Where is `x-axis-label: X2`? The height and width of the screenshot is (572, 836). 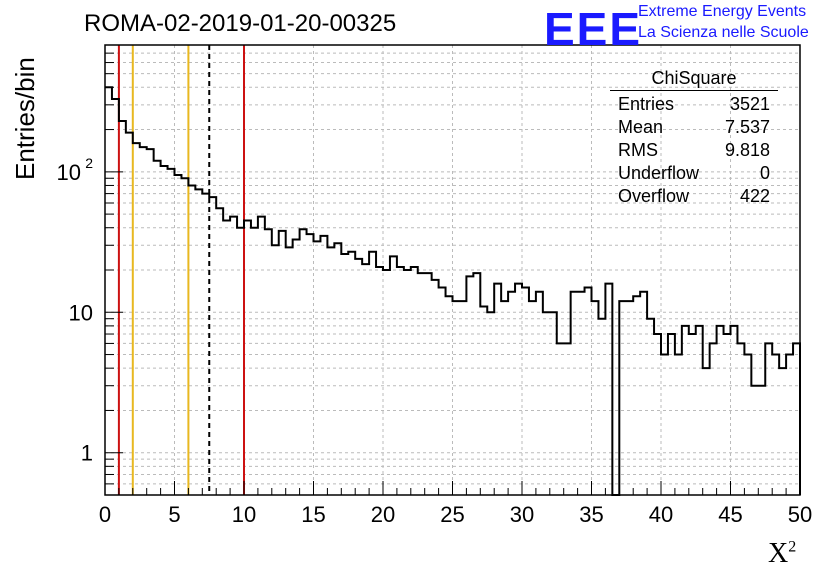 x-axis-label: X2 is located at coordinates (782, 554).